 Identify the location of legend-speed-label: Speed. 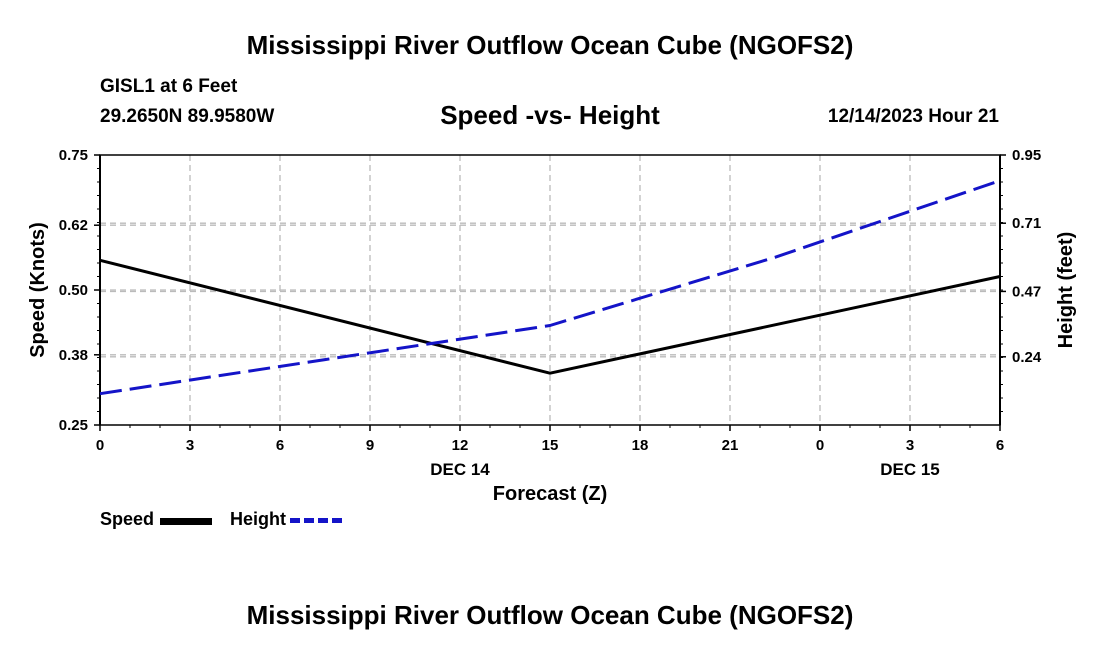
(127, 519).